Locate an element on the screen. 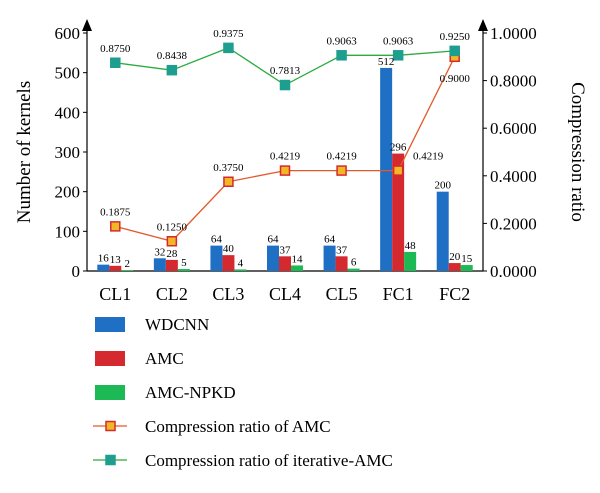 The height and width of the screenshot is (493, 600). line-data-label: 0.7813 is located at coordinates (285, 71).